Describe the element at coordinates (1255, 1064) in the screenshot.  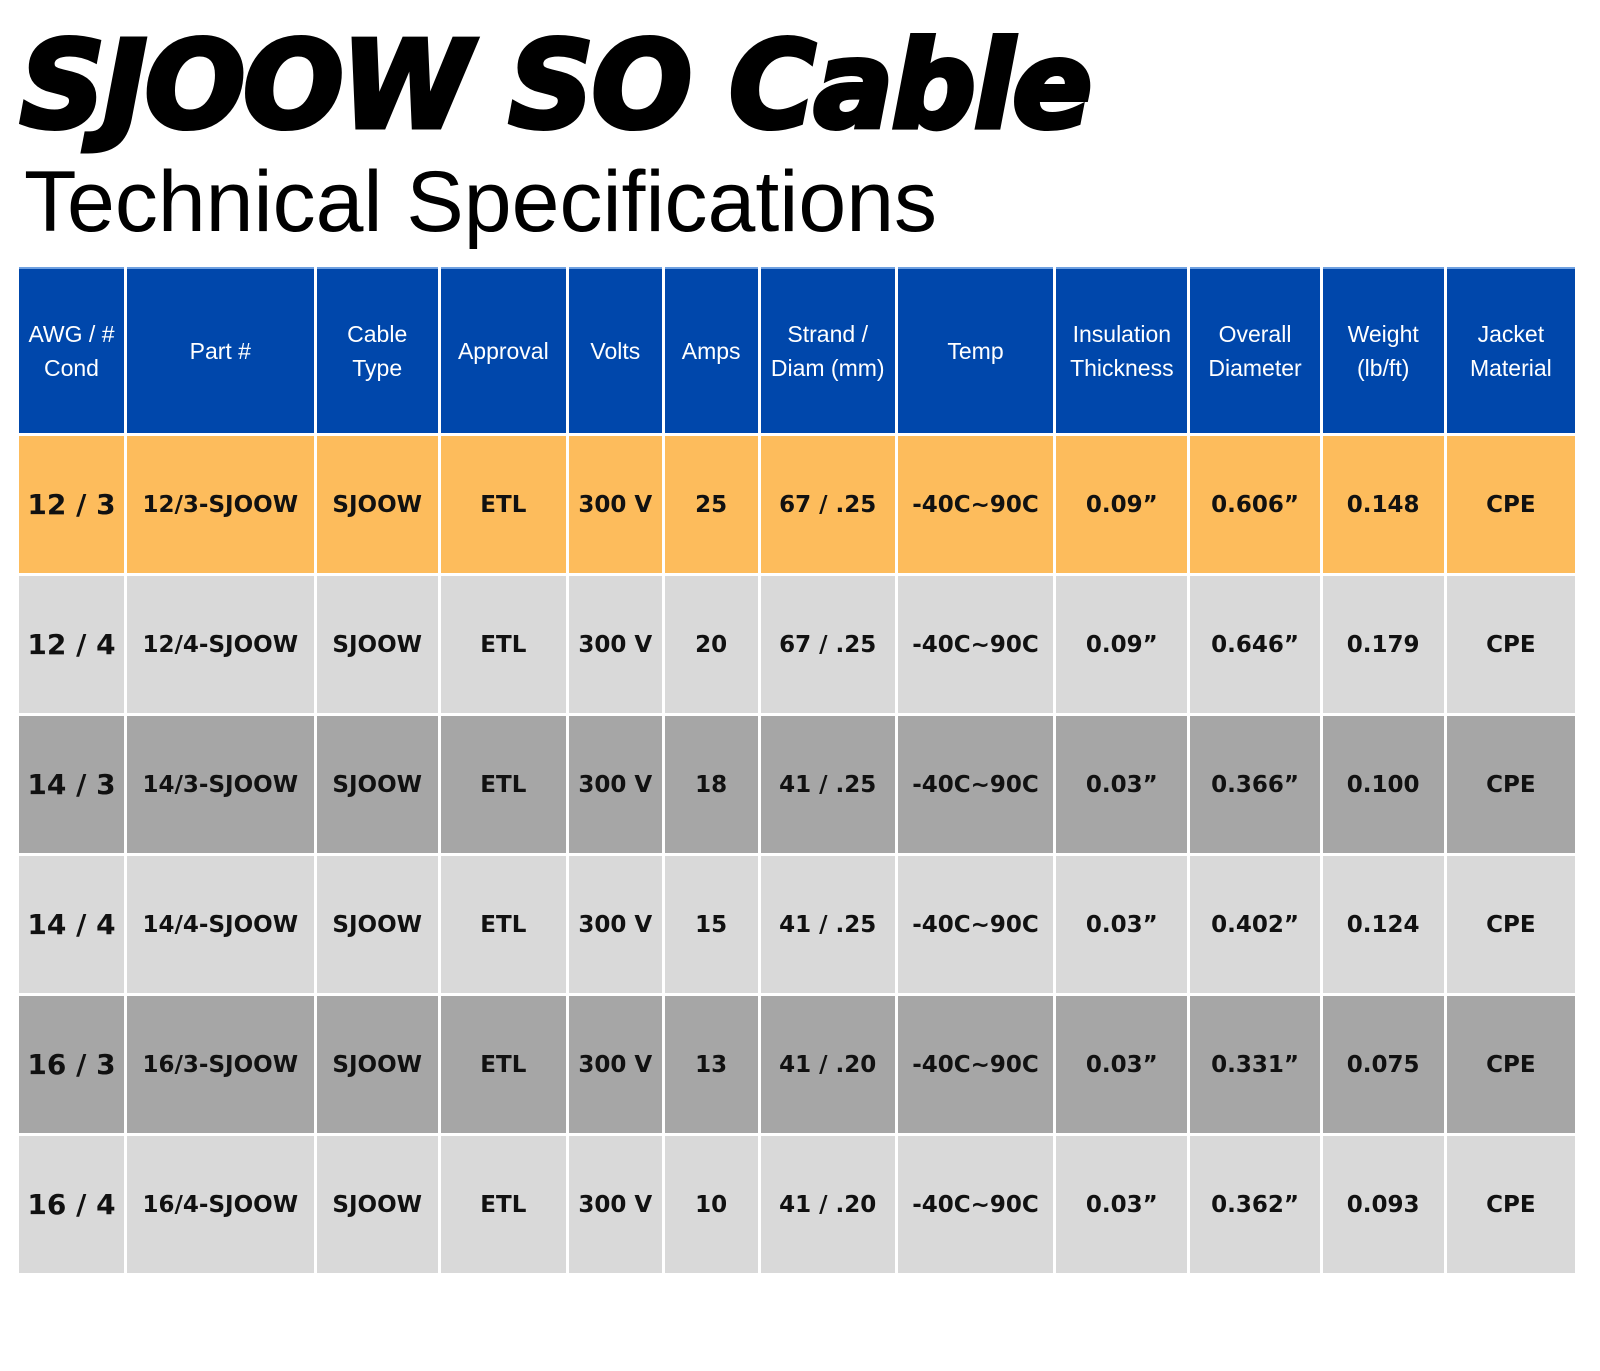
I see `cell-overall-diameter: 0.331”` at that location.